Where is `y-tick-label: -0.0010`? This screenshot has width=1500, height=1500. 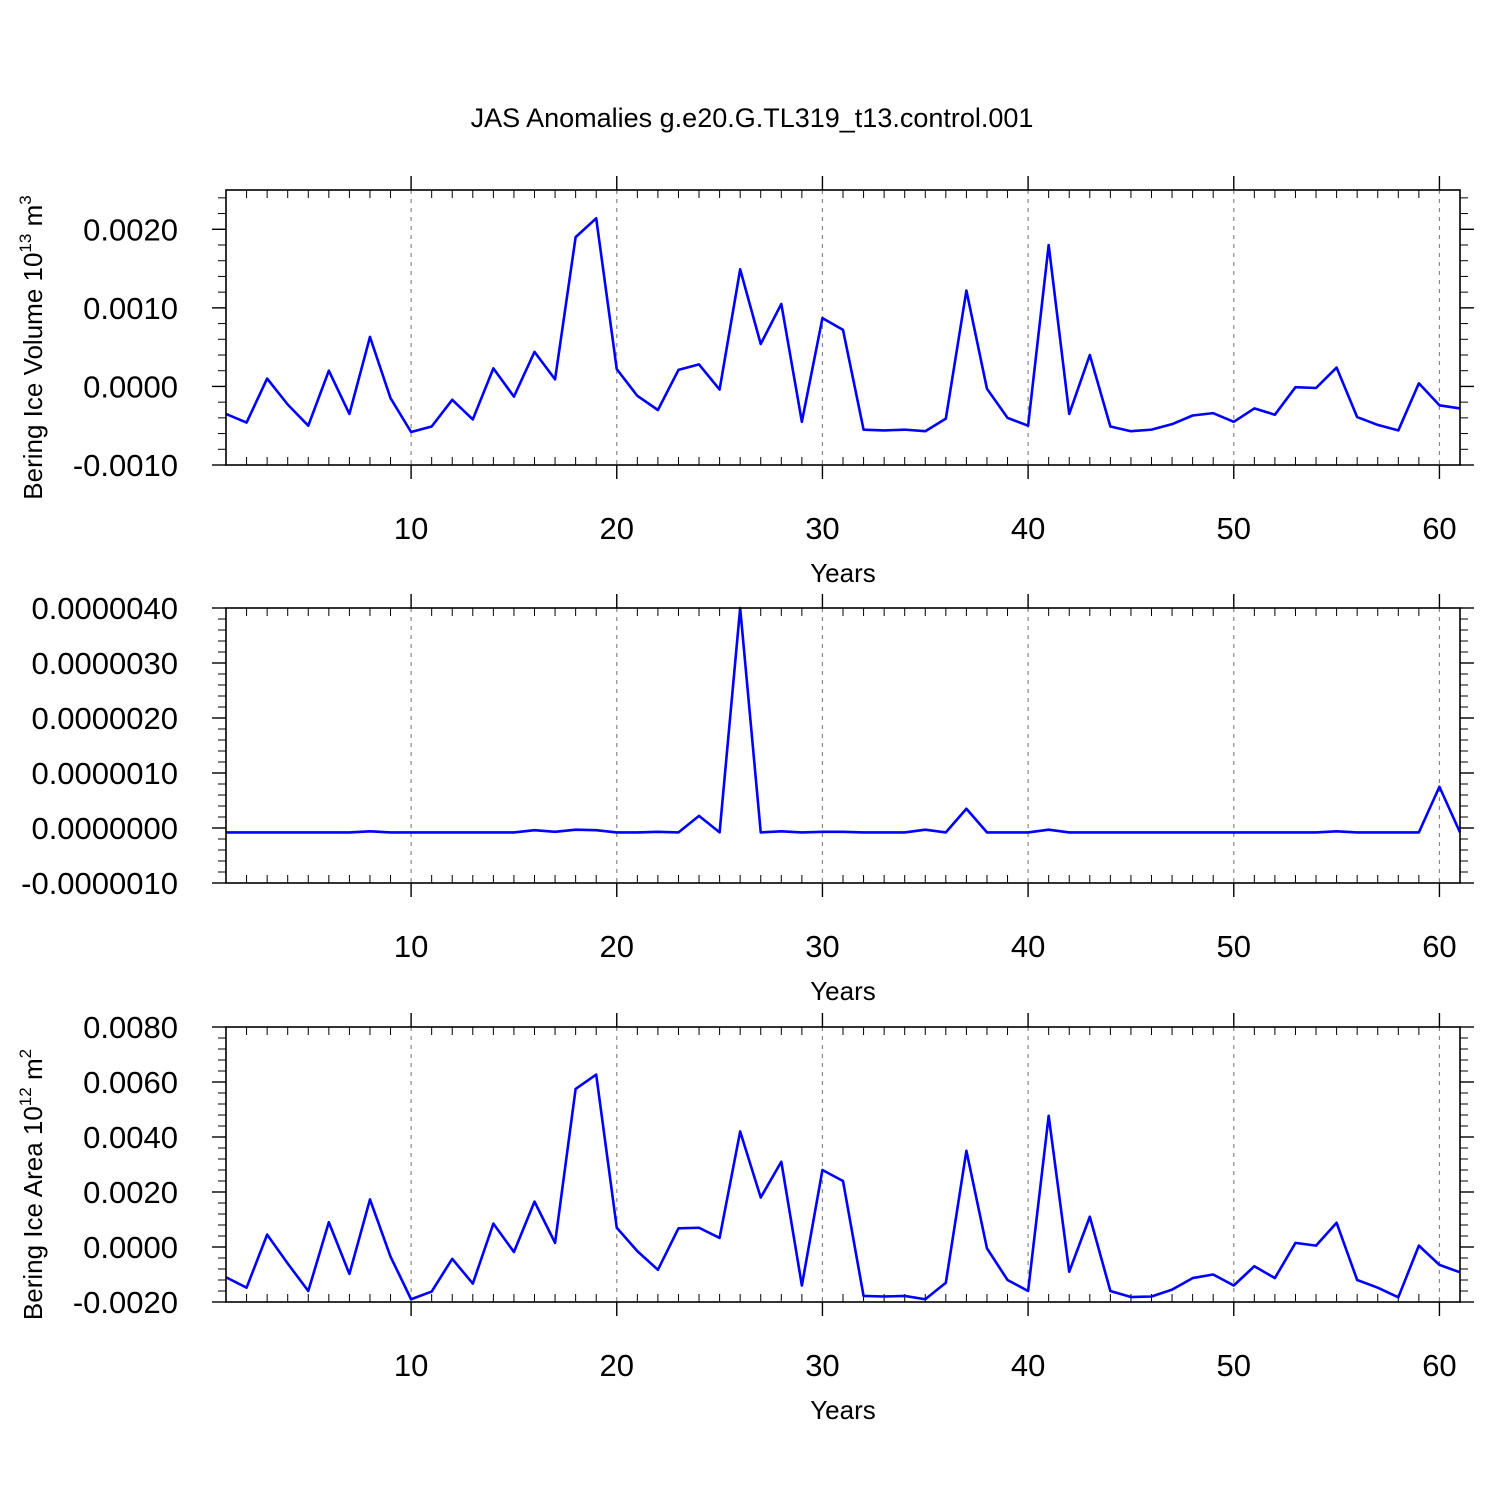
y-tick-label: -0.0010 is located at coordinates (125, 465).